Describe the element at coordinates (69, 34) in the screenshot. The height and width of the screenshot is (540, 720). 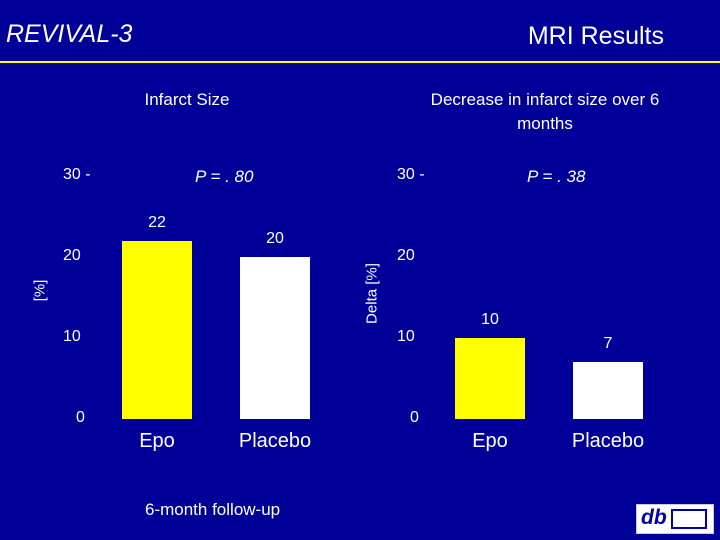
I see `slide-title: REVIVAL-3` at that location.